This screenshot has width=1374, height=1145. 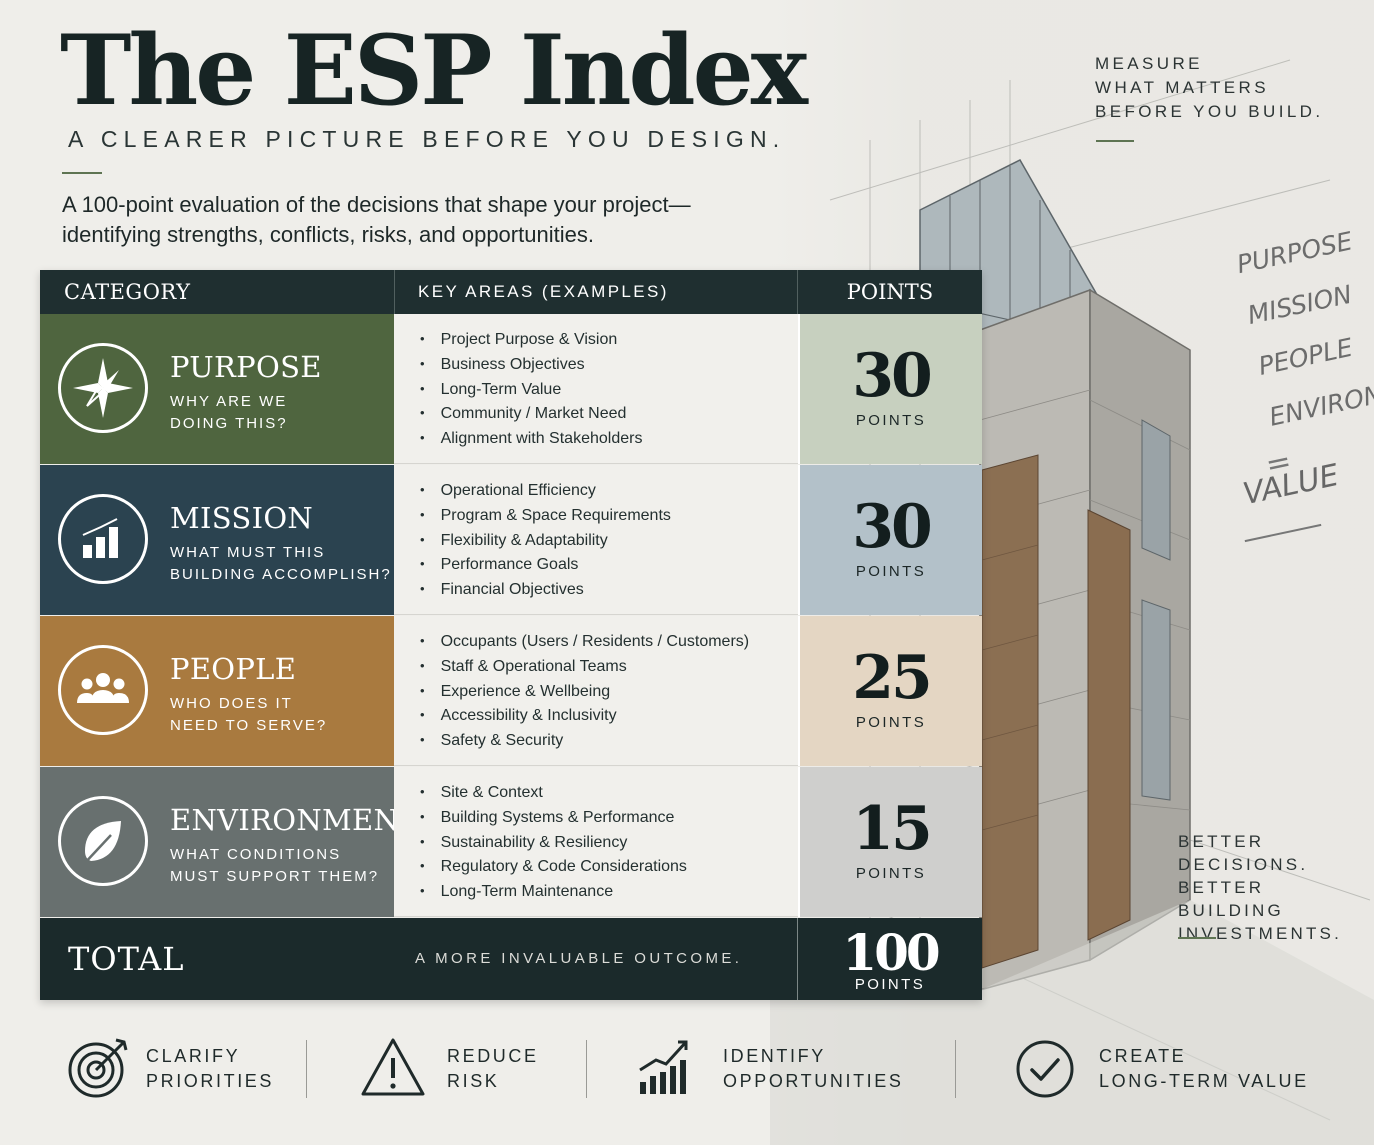 I want to click on category-question: WHAT MUST THIS BUILDING ACCOMPLISH?, so click(x=281, y=564).